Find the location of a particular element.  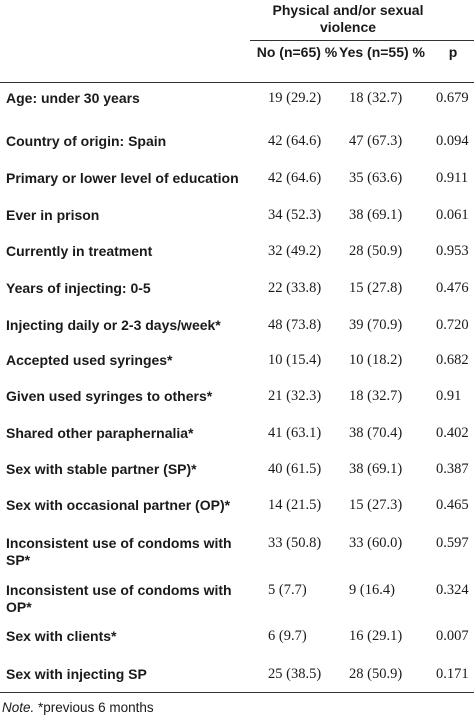

cell-no: 5 (7.7) is located at coordinates (287, 590).